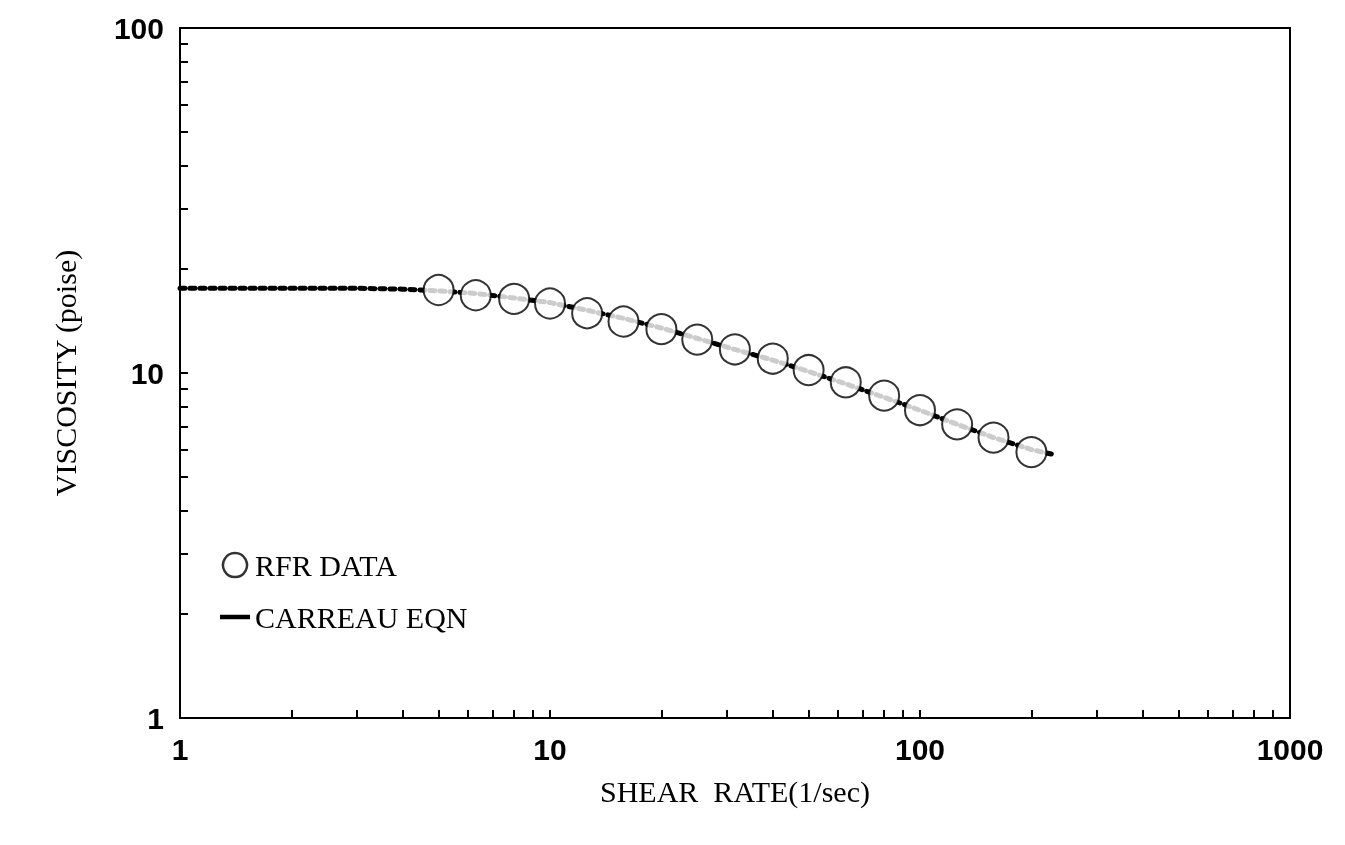 This screenshot has width=1345, height=845. I want to click on y-tick-label: 1, so click(155, 718).